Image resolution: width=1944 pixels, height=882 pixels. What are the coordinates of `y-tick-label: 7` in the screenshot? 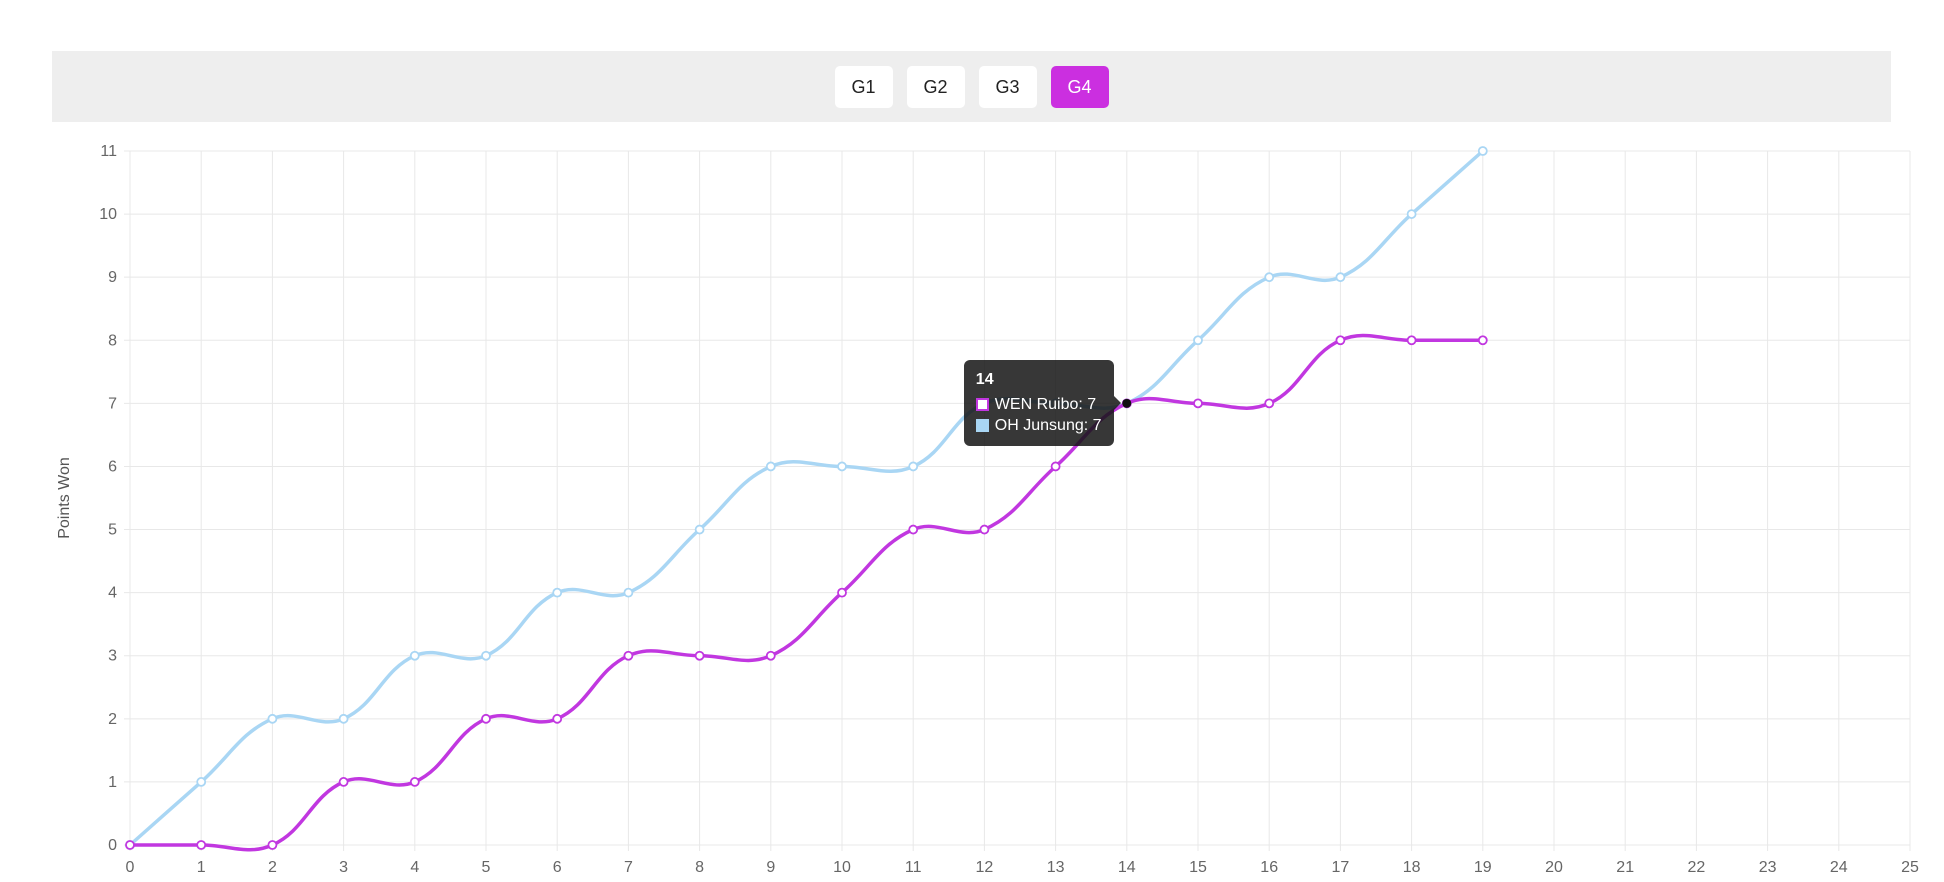 It's located at (112, 403).